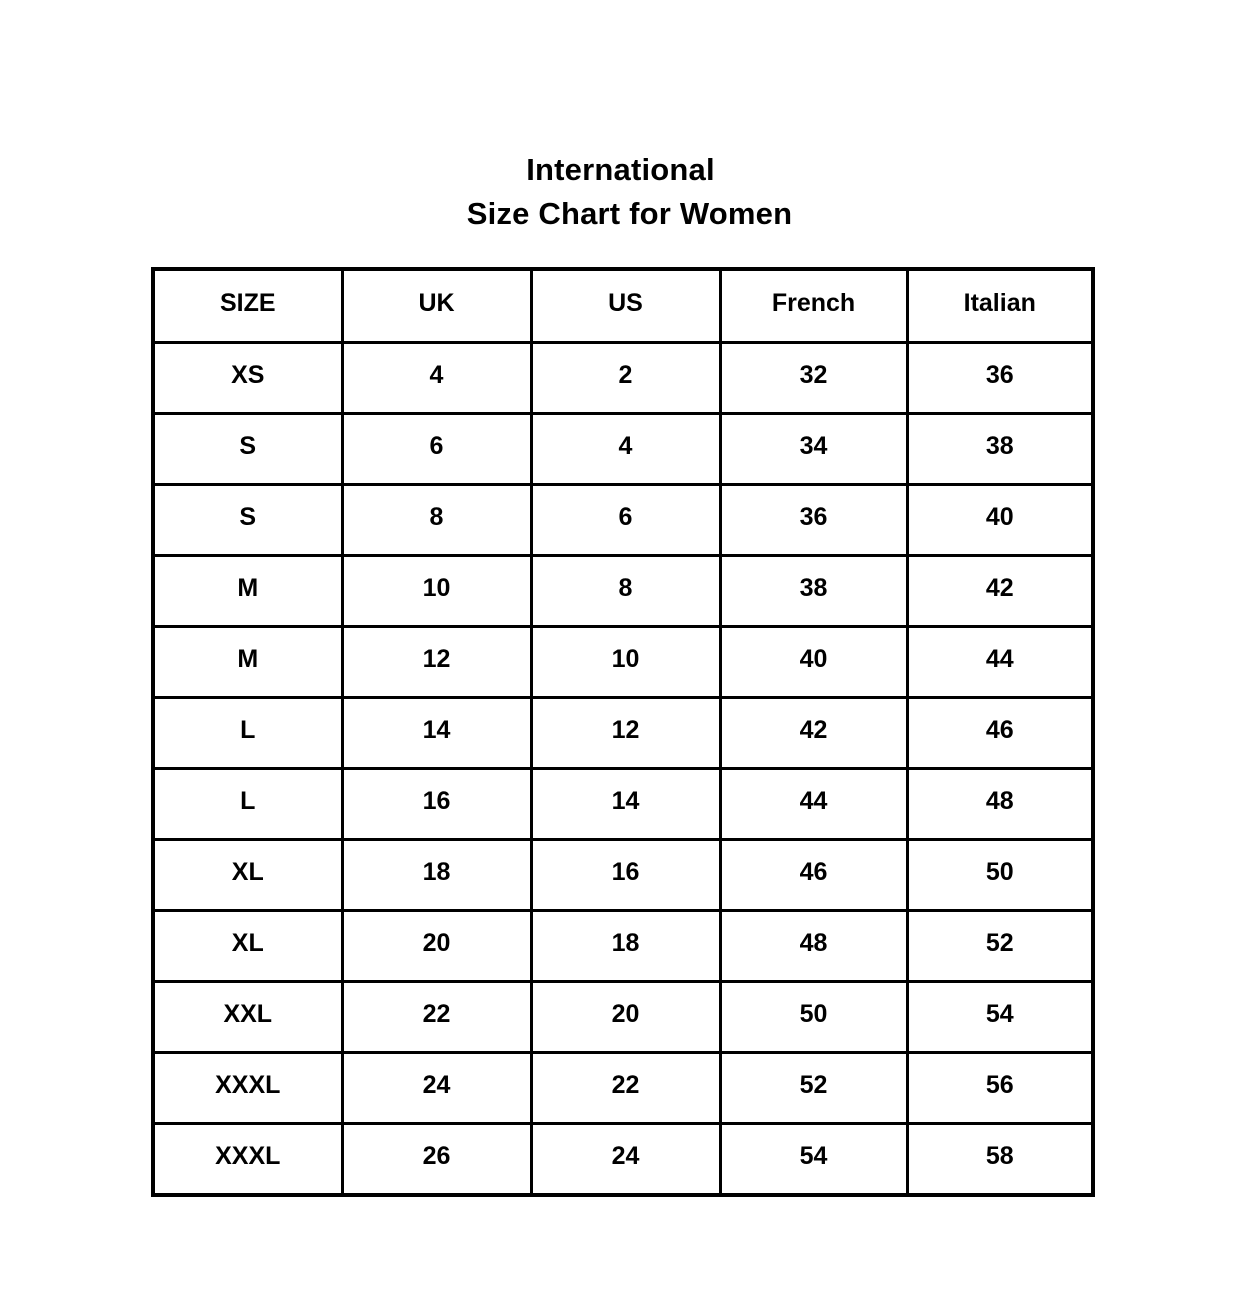 The image size is (1241, 1309). I want to click on cell-us: 14, so click(625, 804).